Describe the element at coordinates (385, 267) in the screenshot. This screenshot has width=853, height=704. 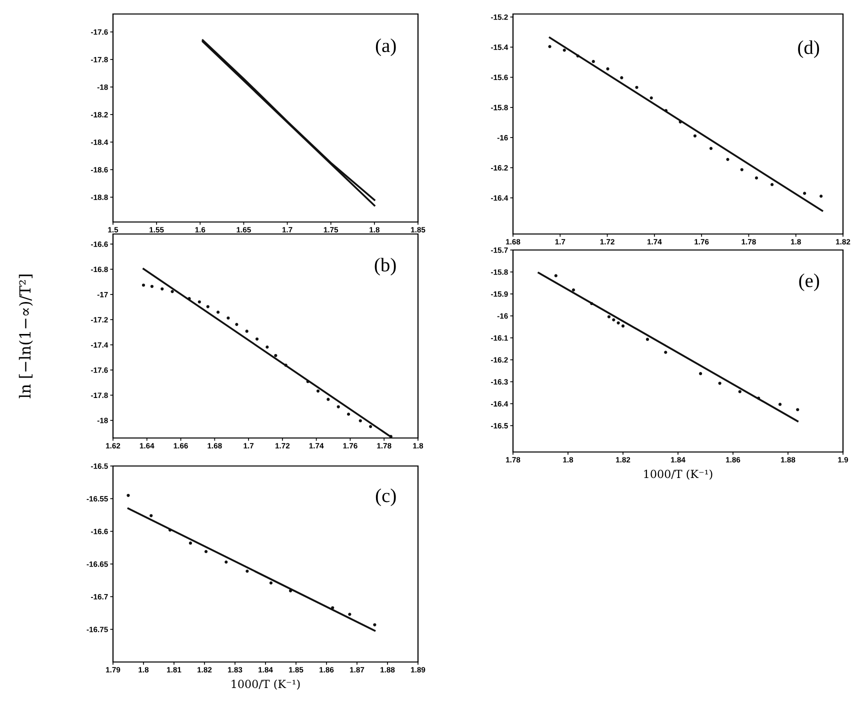
I see `annotation: (b)` at that location.